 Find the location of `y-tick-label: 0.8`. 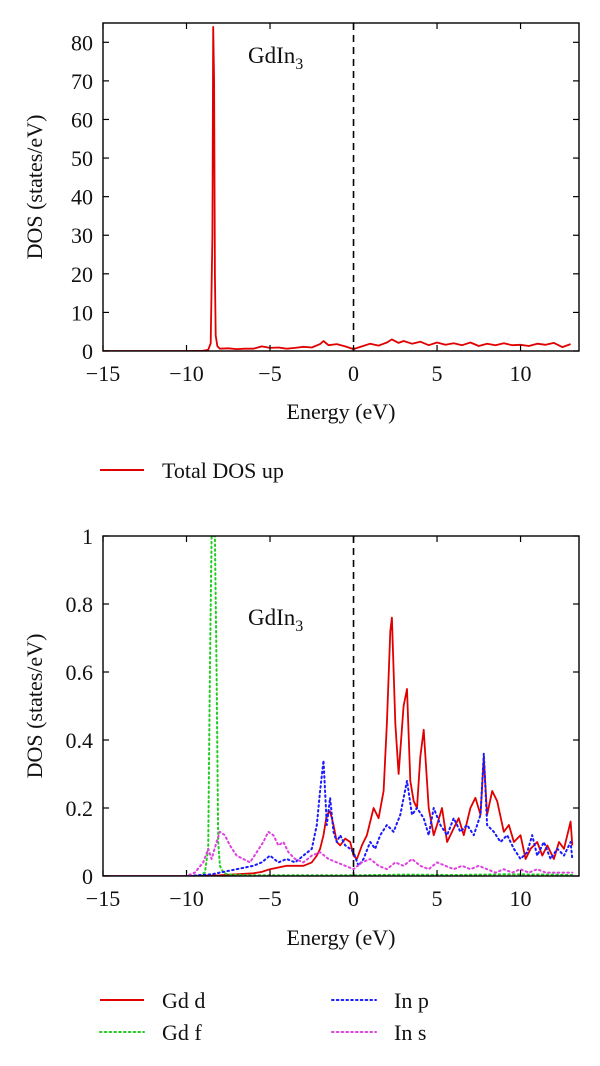

y-tick-label: 0.8 is located at coordinates (80, 604).